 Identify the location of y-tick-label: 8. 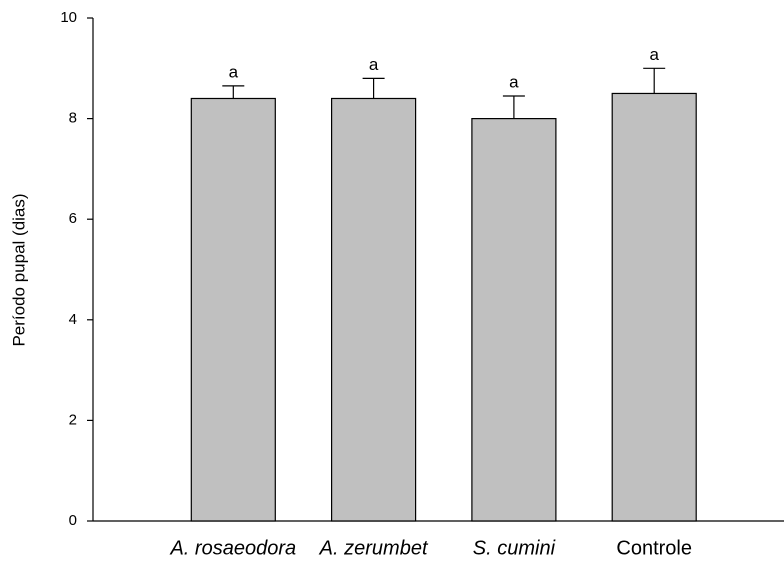
(73, 118).